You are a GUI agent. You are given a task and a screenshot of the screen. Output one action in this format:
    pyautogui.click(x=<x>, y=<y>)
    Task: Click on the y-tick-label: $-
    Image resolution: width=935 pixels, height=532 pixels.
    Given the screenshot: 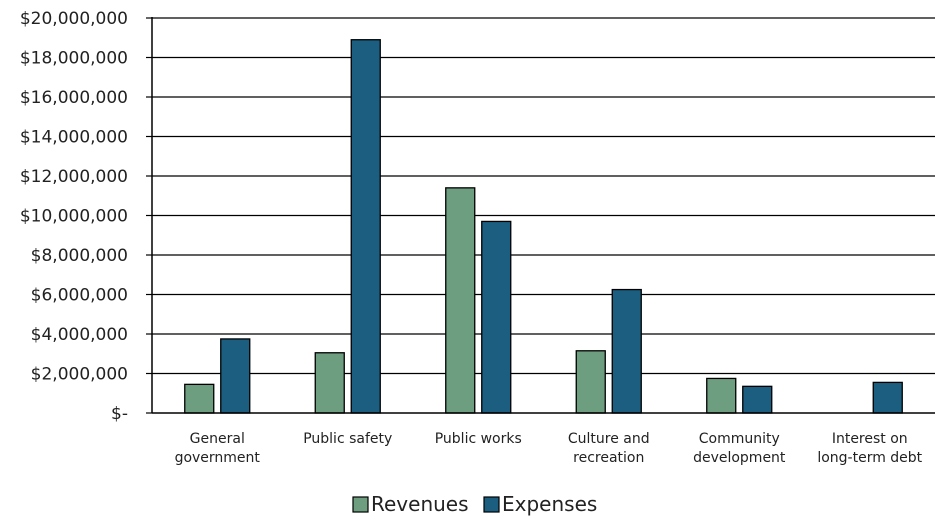 What is the action you would take?
    pyautogui.click(x=119, y=414)
    